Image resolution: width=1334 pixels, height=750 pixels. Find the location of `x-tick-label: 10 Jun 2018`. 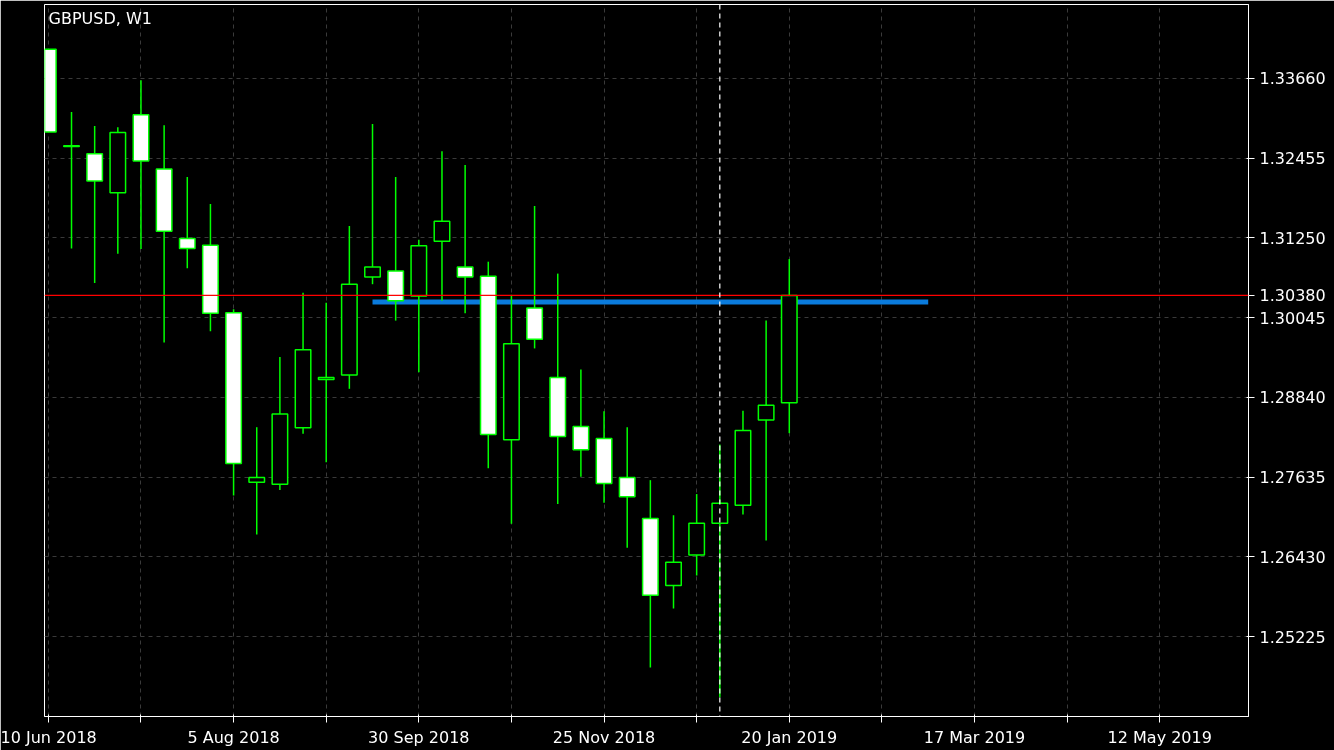

x-tick-label: 10 Jun 2018 is located at coordinates (48, 737).